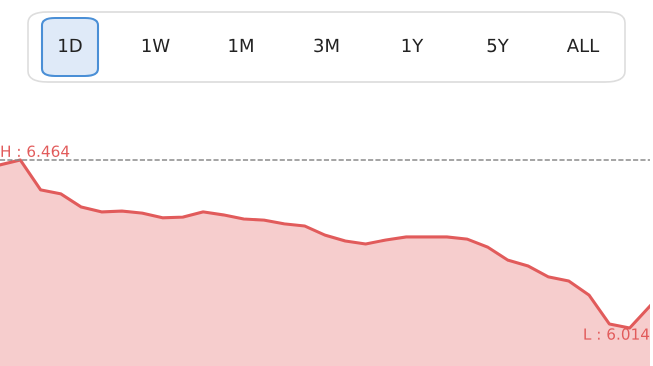 Image resolution: width=653 pixels, height=366 pixels. I want to click on text: 1M, so click(241, 45).